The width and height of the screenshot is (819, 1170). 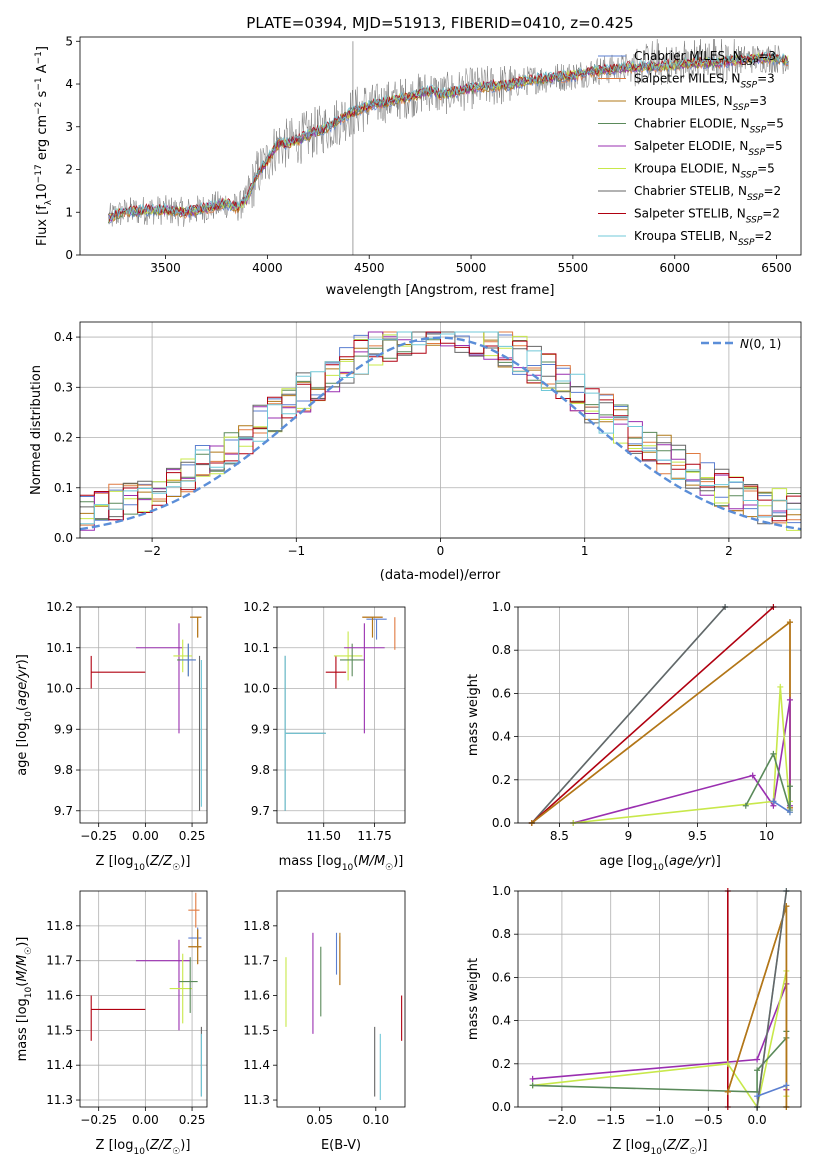 What do you see at coordinates (708, 148) in the screenshot?
I see `legend-label: Salpeter ELODIE, NSSP=5` at bounding box center [708, 148].